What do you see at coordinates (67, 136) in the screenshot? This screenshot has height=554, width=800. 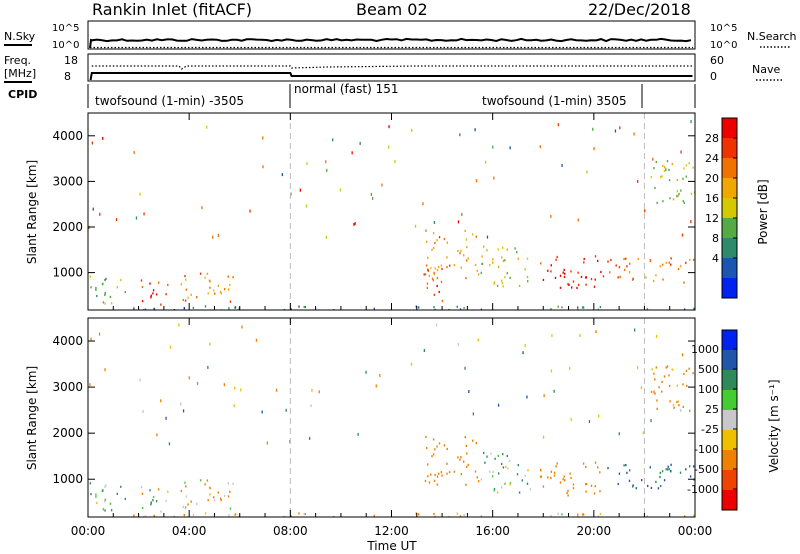 I see `power-ytick-label: 4000` at bounding box center [67, 136].